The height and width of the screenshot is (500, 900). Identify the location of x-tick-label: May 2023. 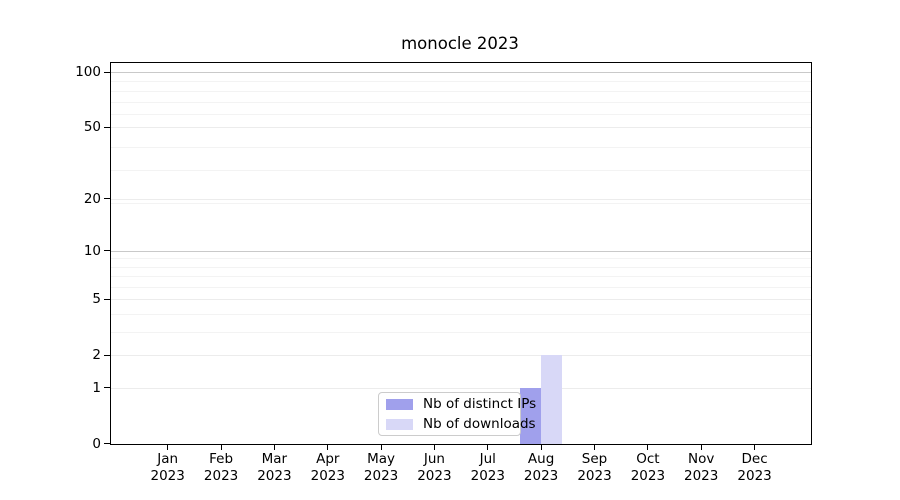
(381, 467).